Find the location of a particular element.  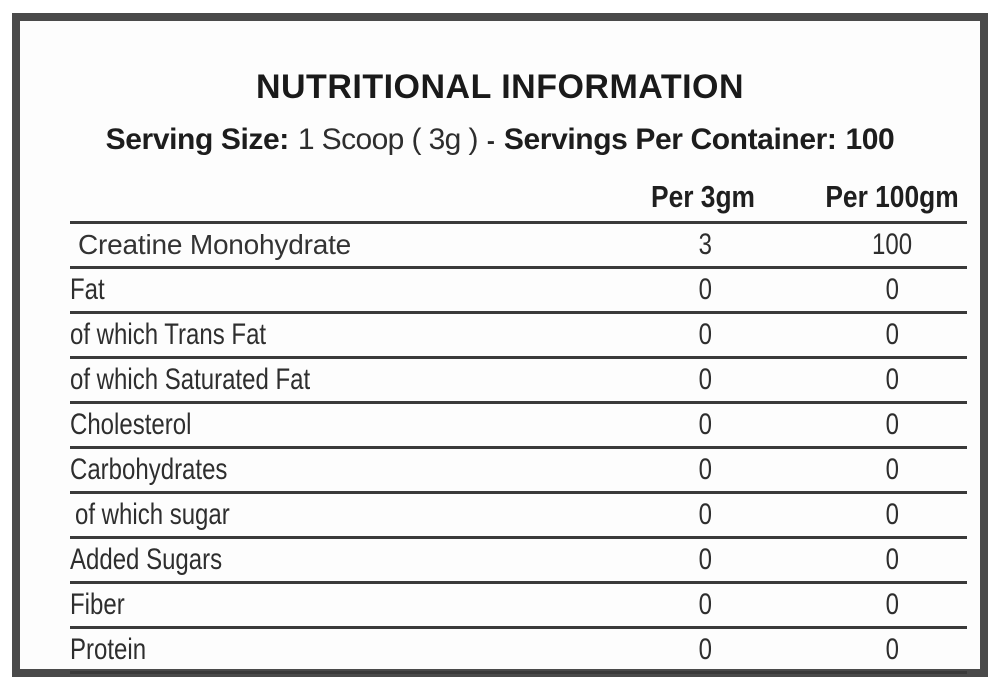

table-row: Fiber 0 0 is located at coordinates (518, 603).